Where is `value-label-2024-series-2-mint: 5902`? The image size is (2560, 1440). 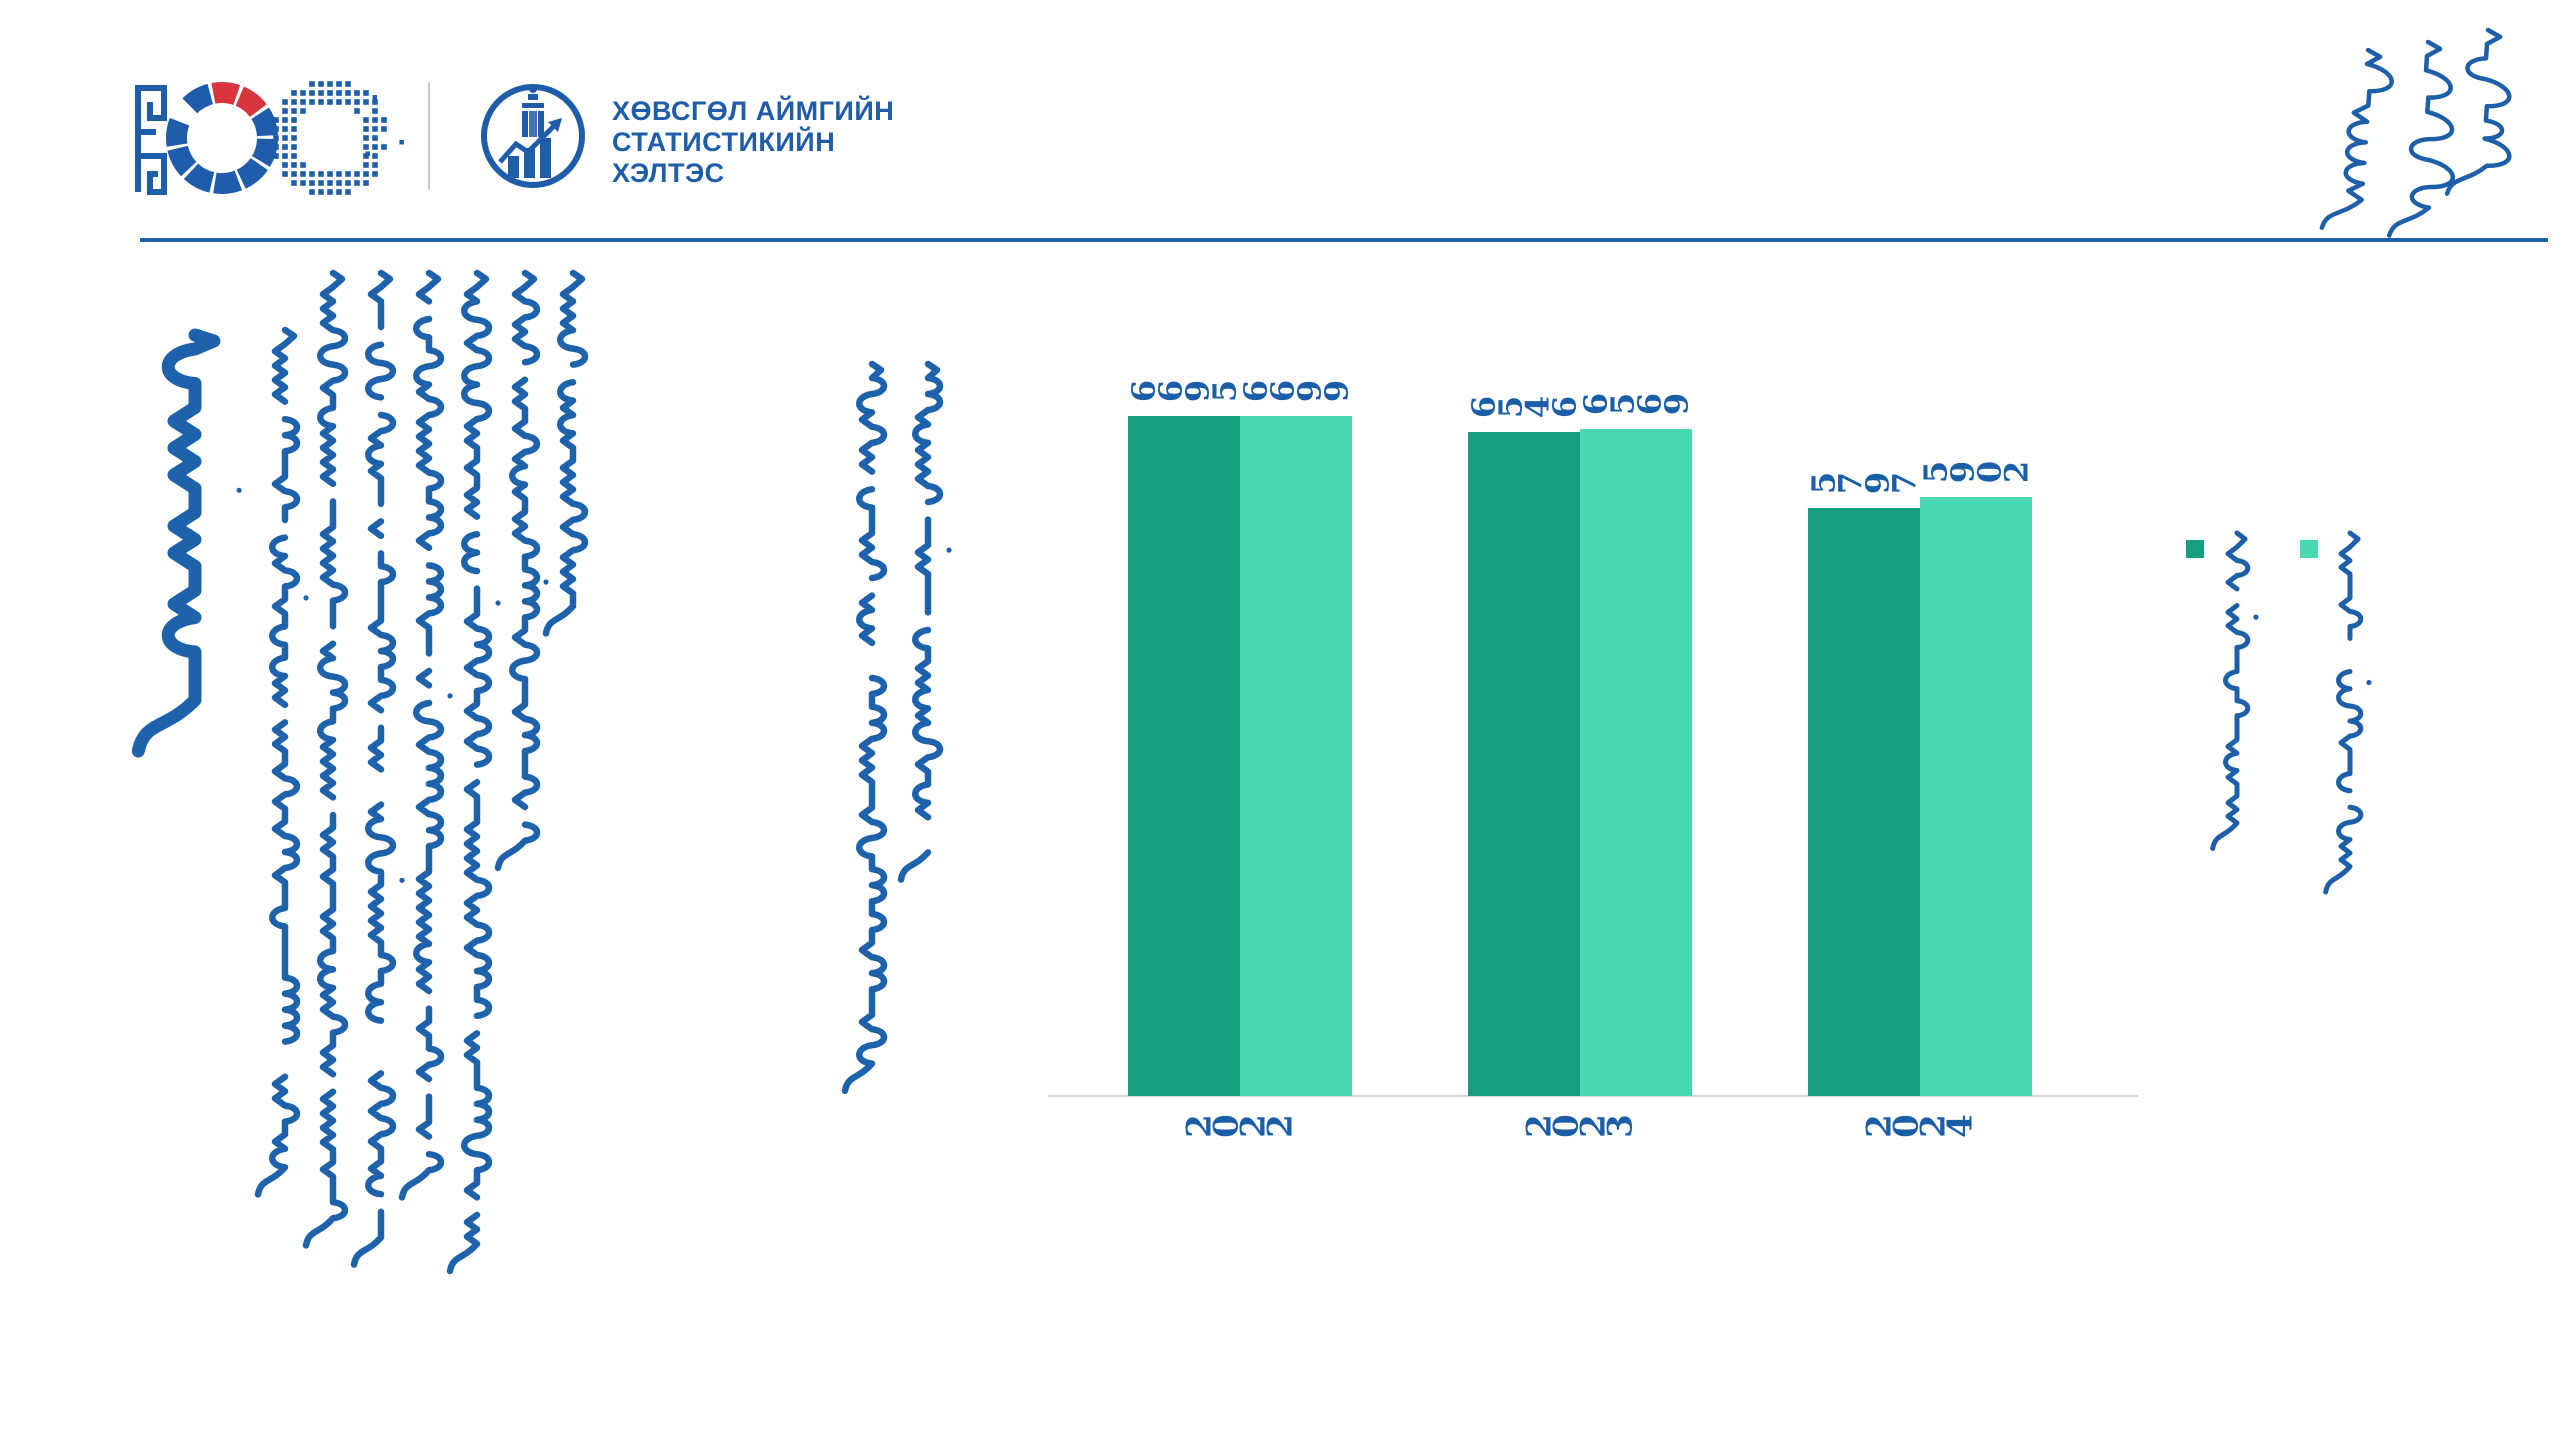 value-label-2024-series-2-mint: 5902 is located at coordinates (1976, 472).